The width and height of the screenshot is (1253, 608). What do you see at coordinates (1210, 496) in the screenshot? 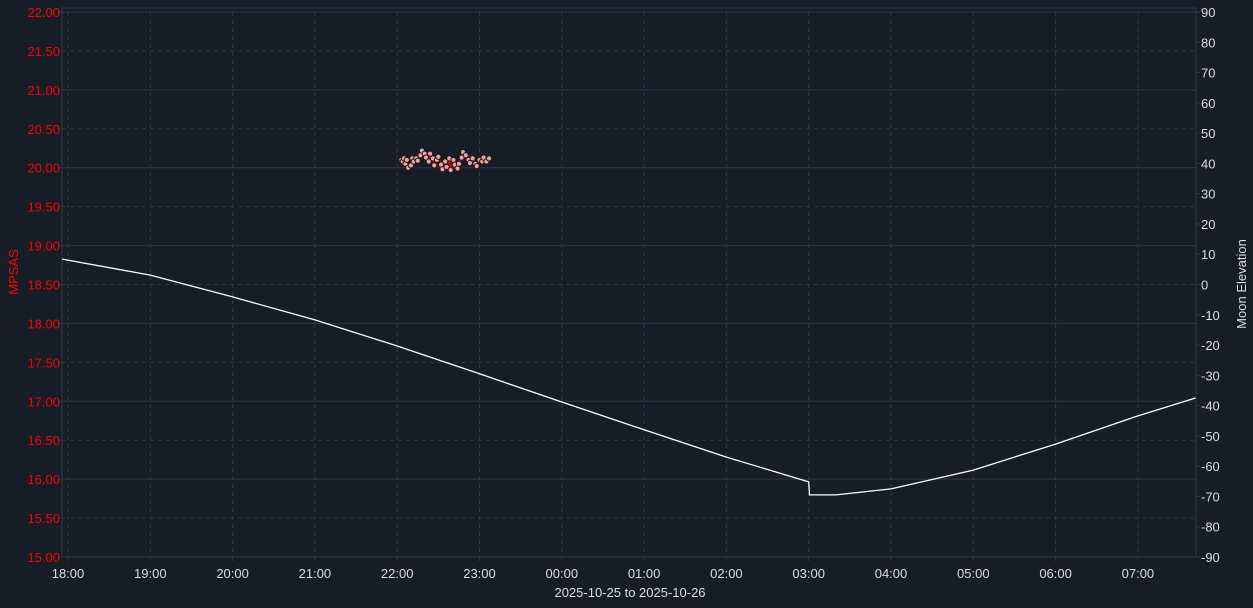
I see `right-tick-label: -70` at bounding box center [1210, 496].